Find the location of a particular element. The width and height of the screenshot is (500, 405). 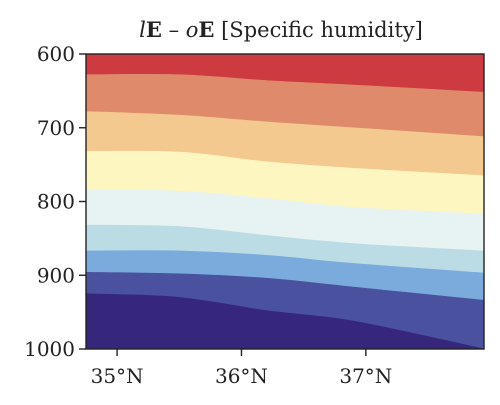

title-part-sep: – is located at coordinates (174, 30).